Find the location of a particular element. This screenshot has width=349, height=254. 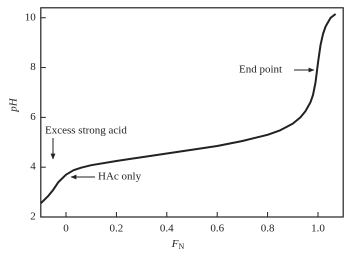

annotation: HAc only is located at coordinates (120, 177).